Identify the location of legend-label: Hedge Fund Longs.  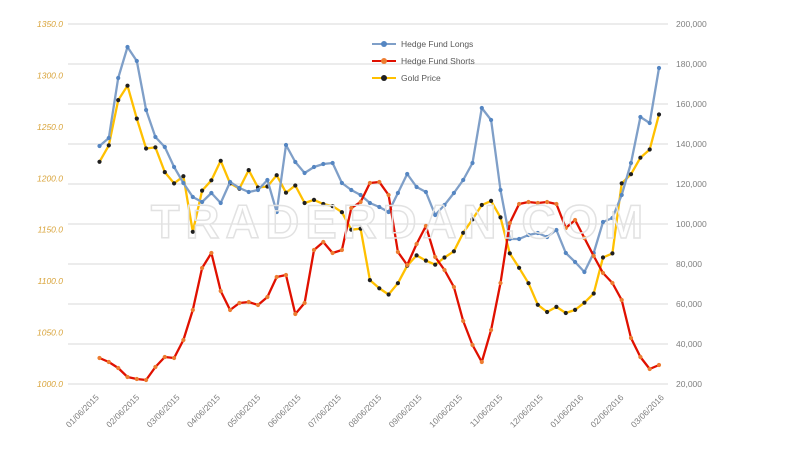
(437, 44).